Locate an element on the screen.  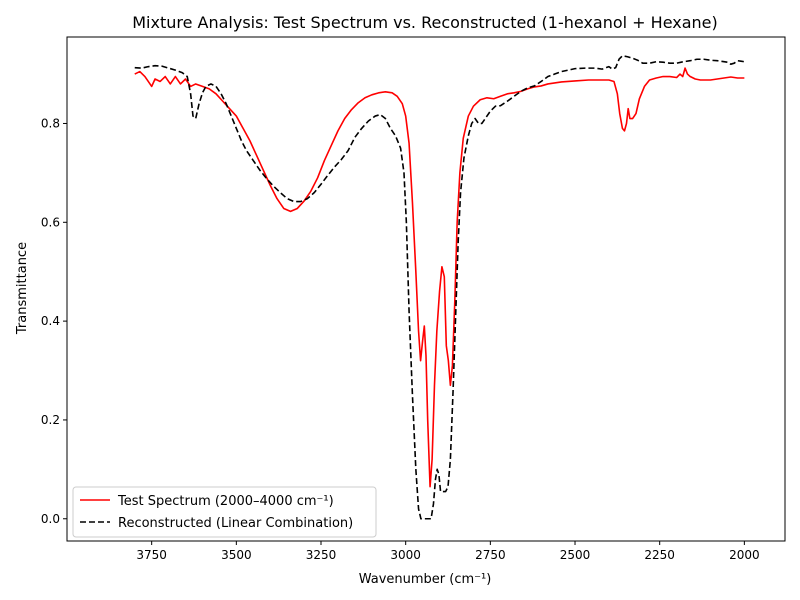
y-tick-label: 0.2 is located at coordinates (50, 420).